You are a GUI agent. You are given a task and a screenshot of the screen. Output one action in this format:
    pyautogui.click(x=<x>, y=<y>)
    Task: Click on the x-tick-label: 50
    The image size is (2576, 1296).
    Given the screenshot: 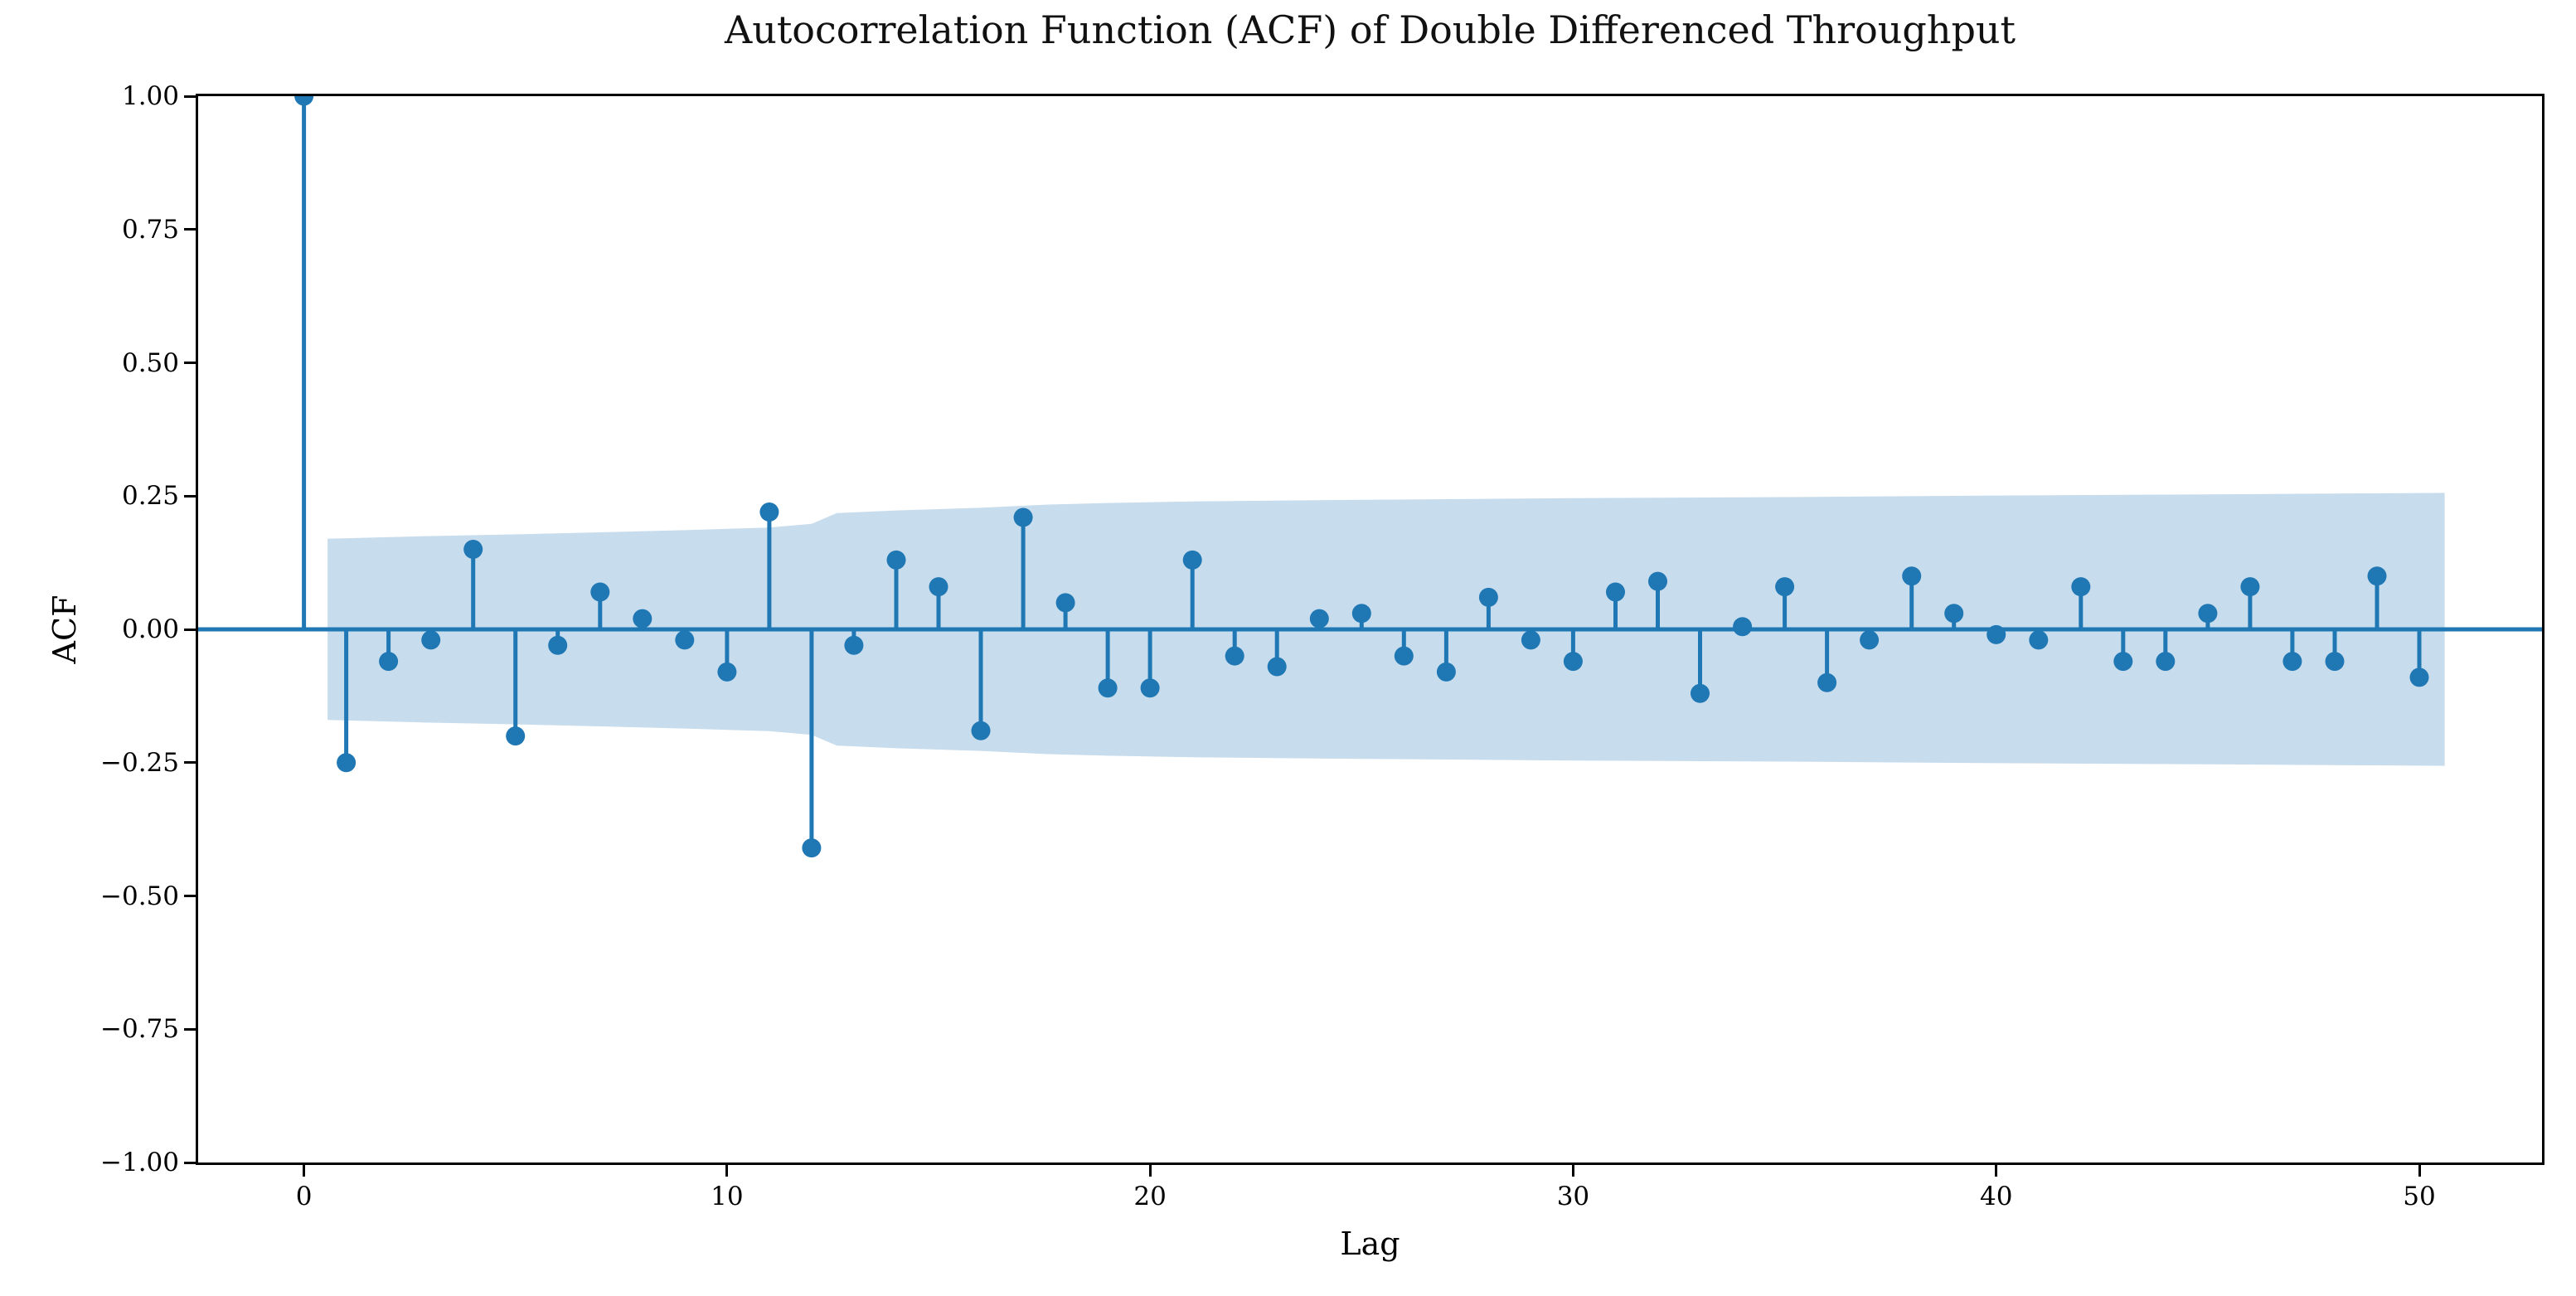 What is the action you would take?
    pyautogui.click(x=2419, y=1197)
    